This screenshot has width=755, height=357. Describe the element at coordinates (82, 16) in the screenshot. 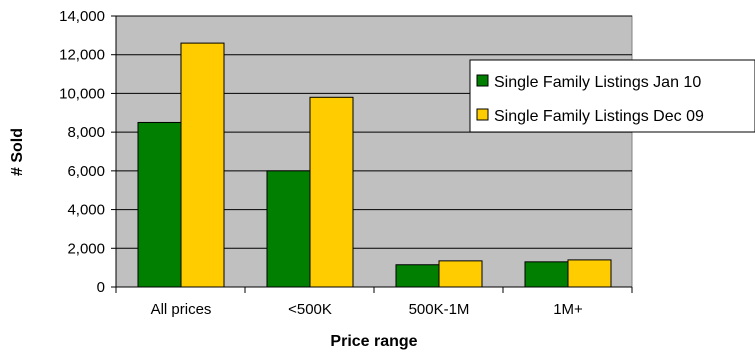

I see `y-tick-label: 14,000` at that location.